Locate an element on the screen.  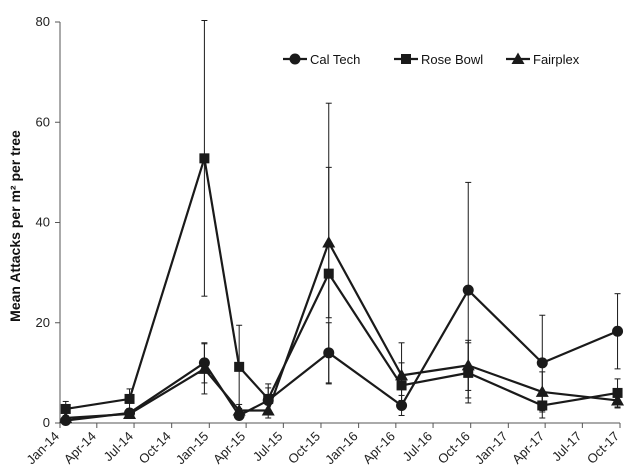
x-tick-label: Jul-16 is located at coordinates (418, 447).